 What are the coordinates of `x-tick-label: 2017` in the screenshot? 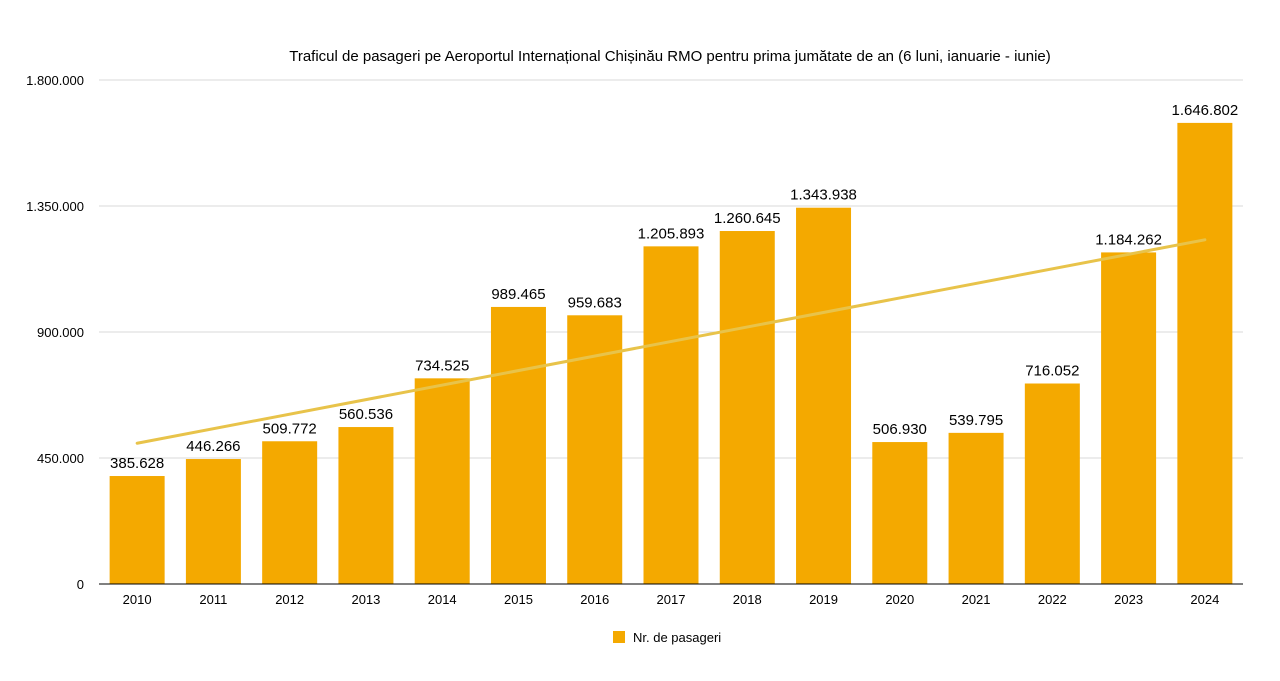 It's located at (671, 599).